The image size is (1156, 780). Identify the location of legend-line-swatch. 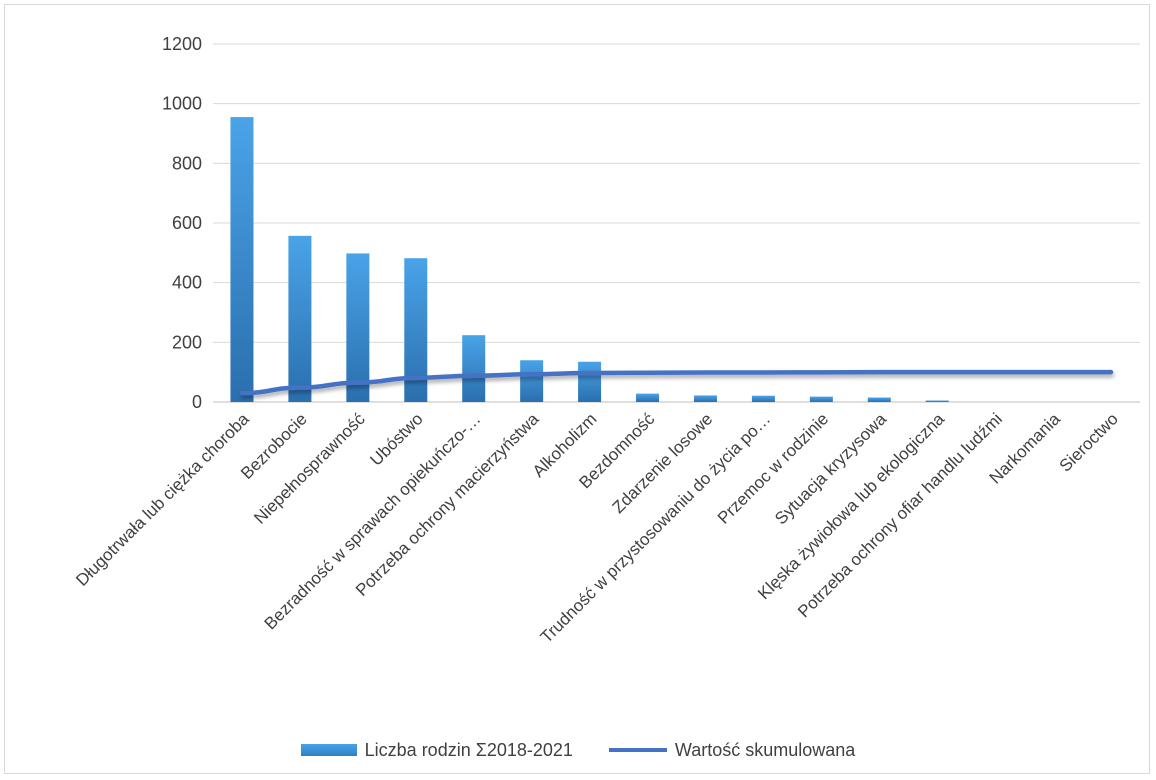
(637, 750).